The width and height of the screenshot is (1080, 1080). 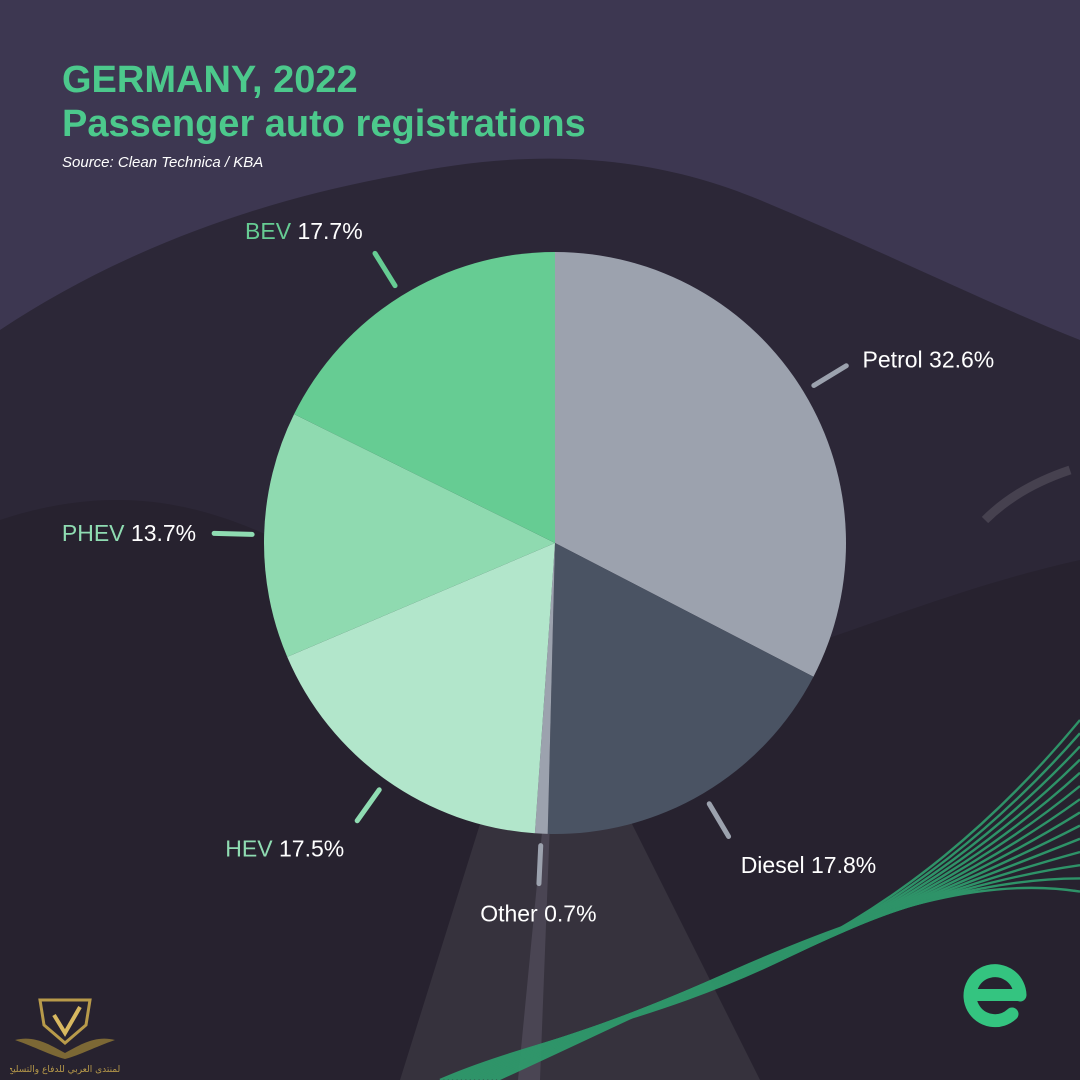 I want to click on slice-label-bev: BEV 17.7%, so click(x=304, y=231).